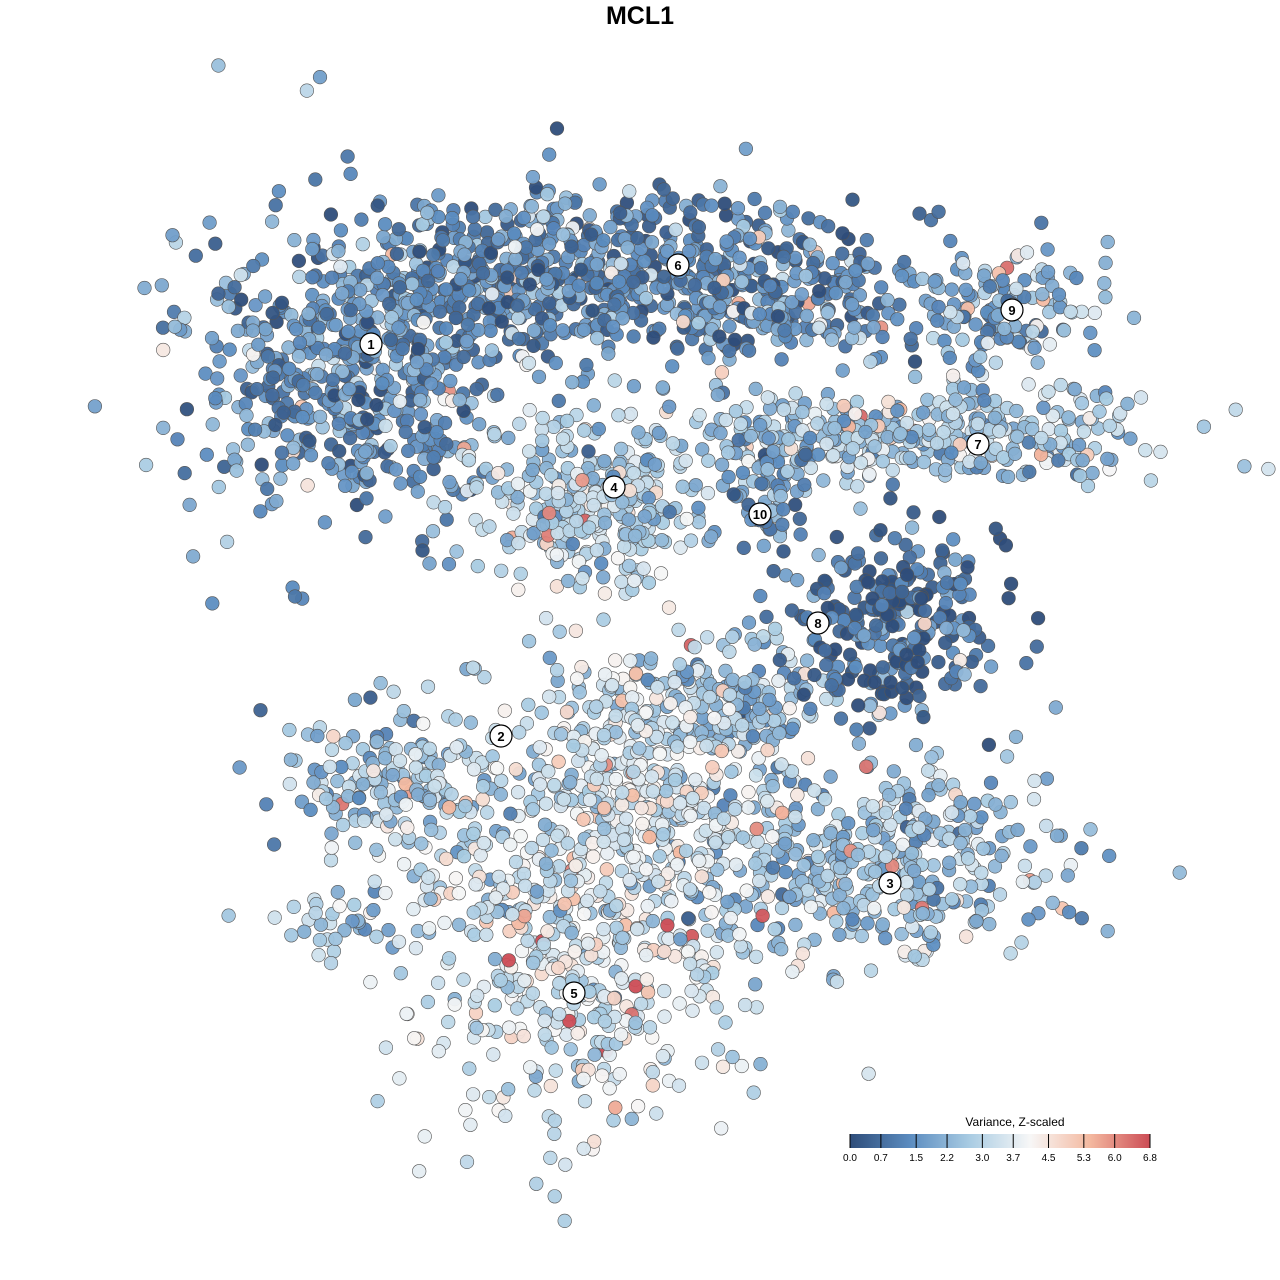  What do you see at coordinates (1011, 310) in the screenshot?
I see `svg-text: 9` at bounding box center [1011, 310].